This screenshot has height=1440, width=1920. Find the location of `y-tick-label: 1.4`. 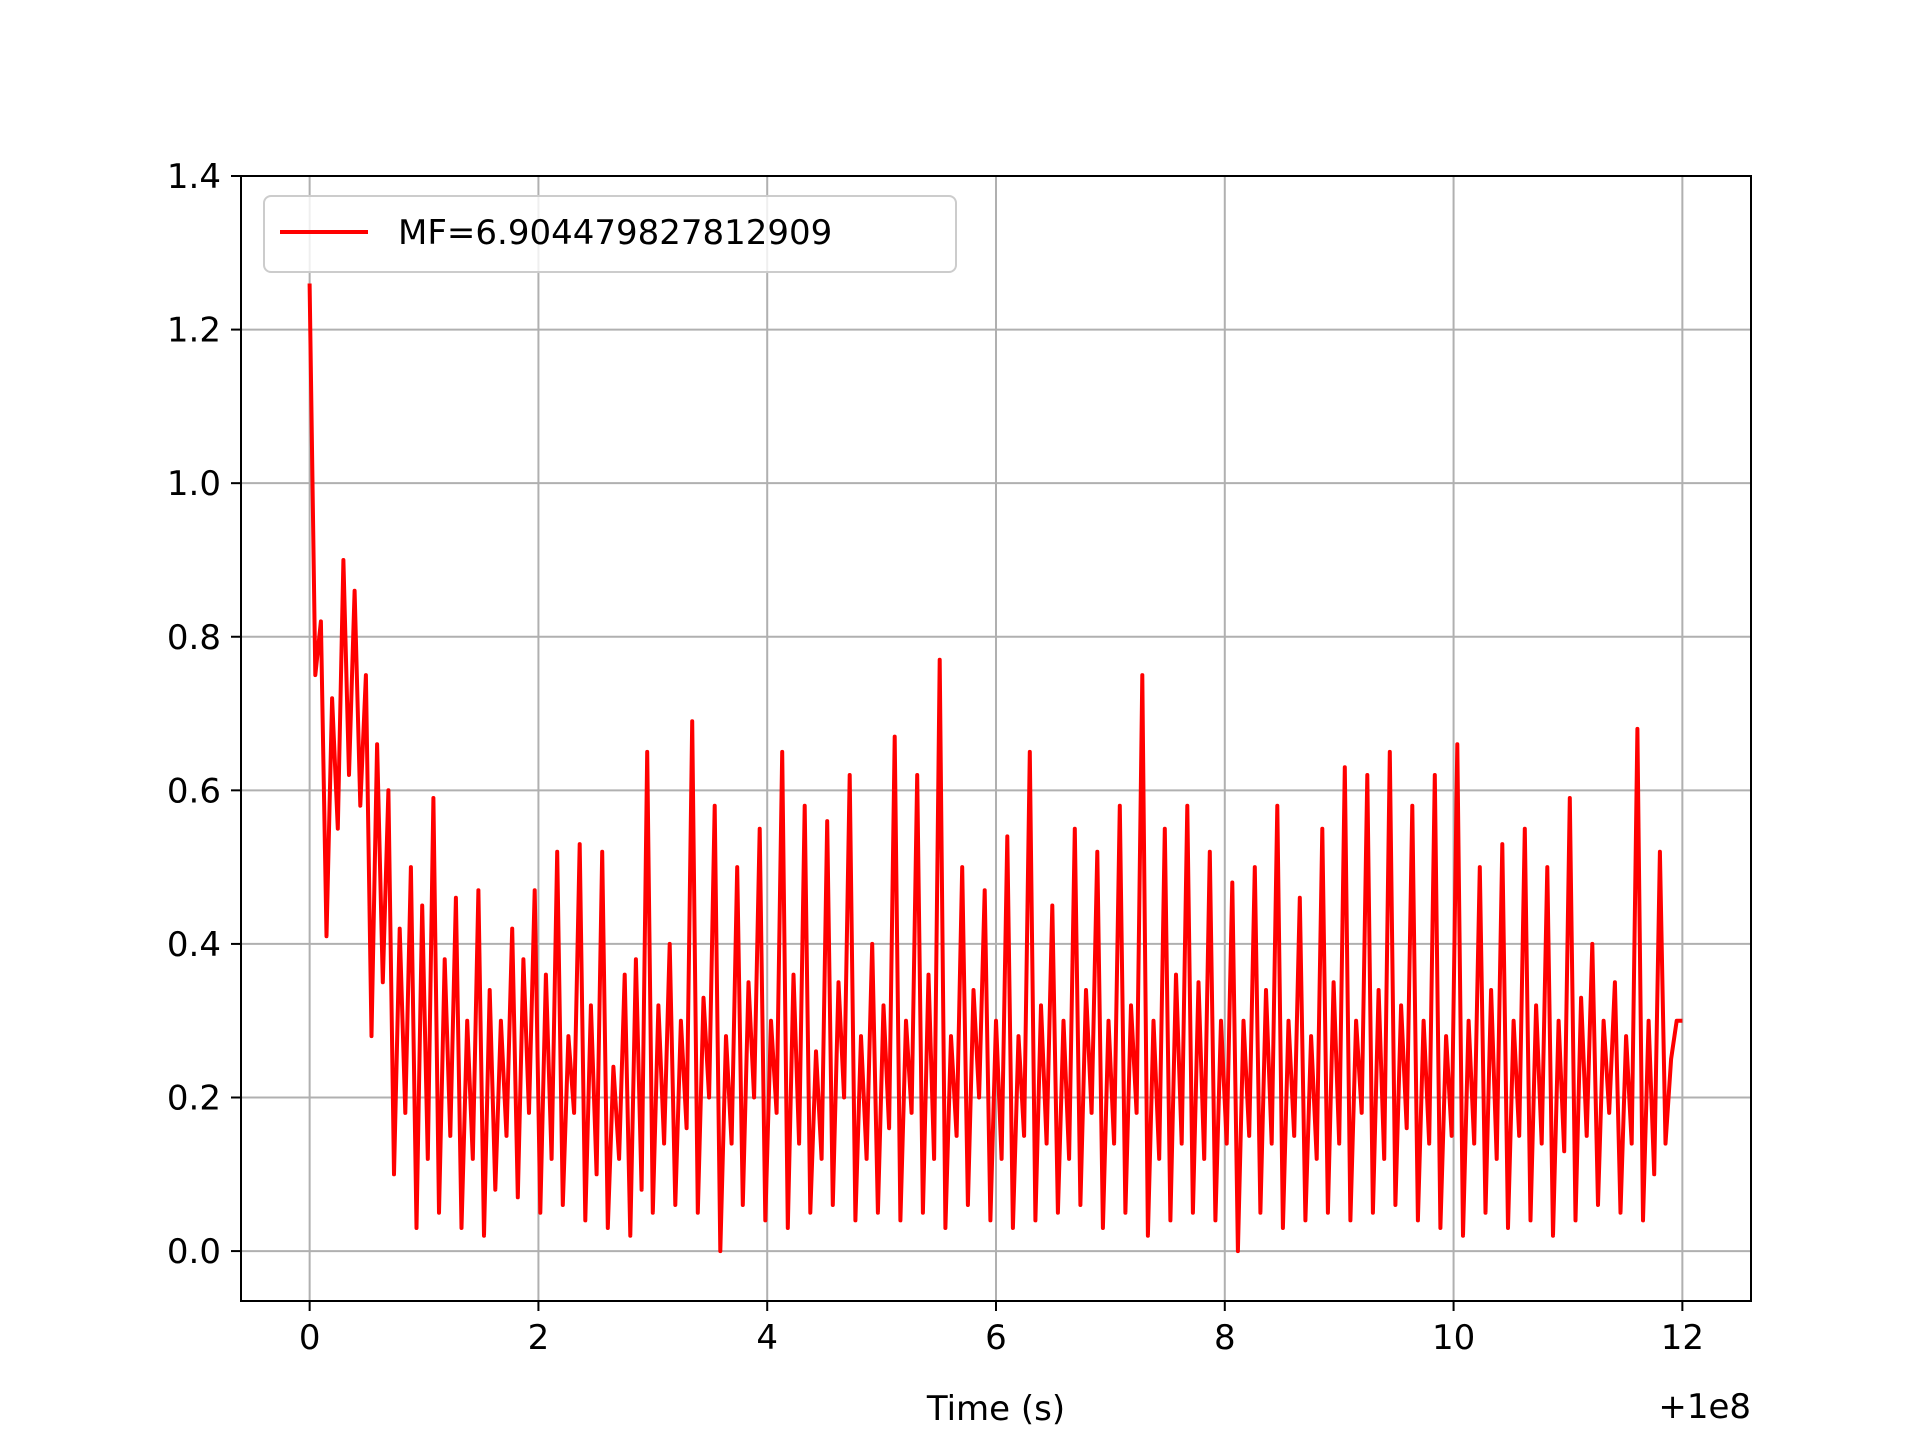

y-tick-label: 1.4 is located at coordinates (194, 177).